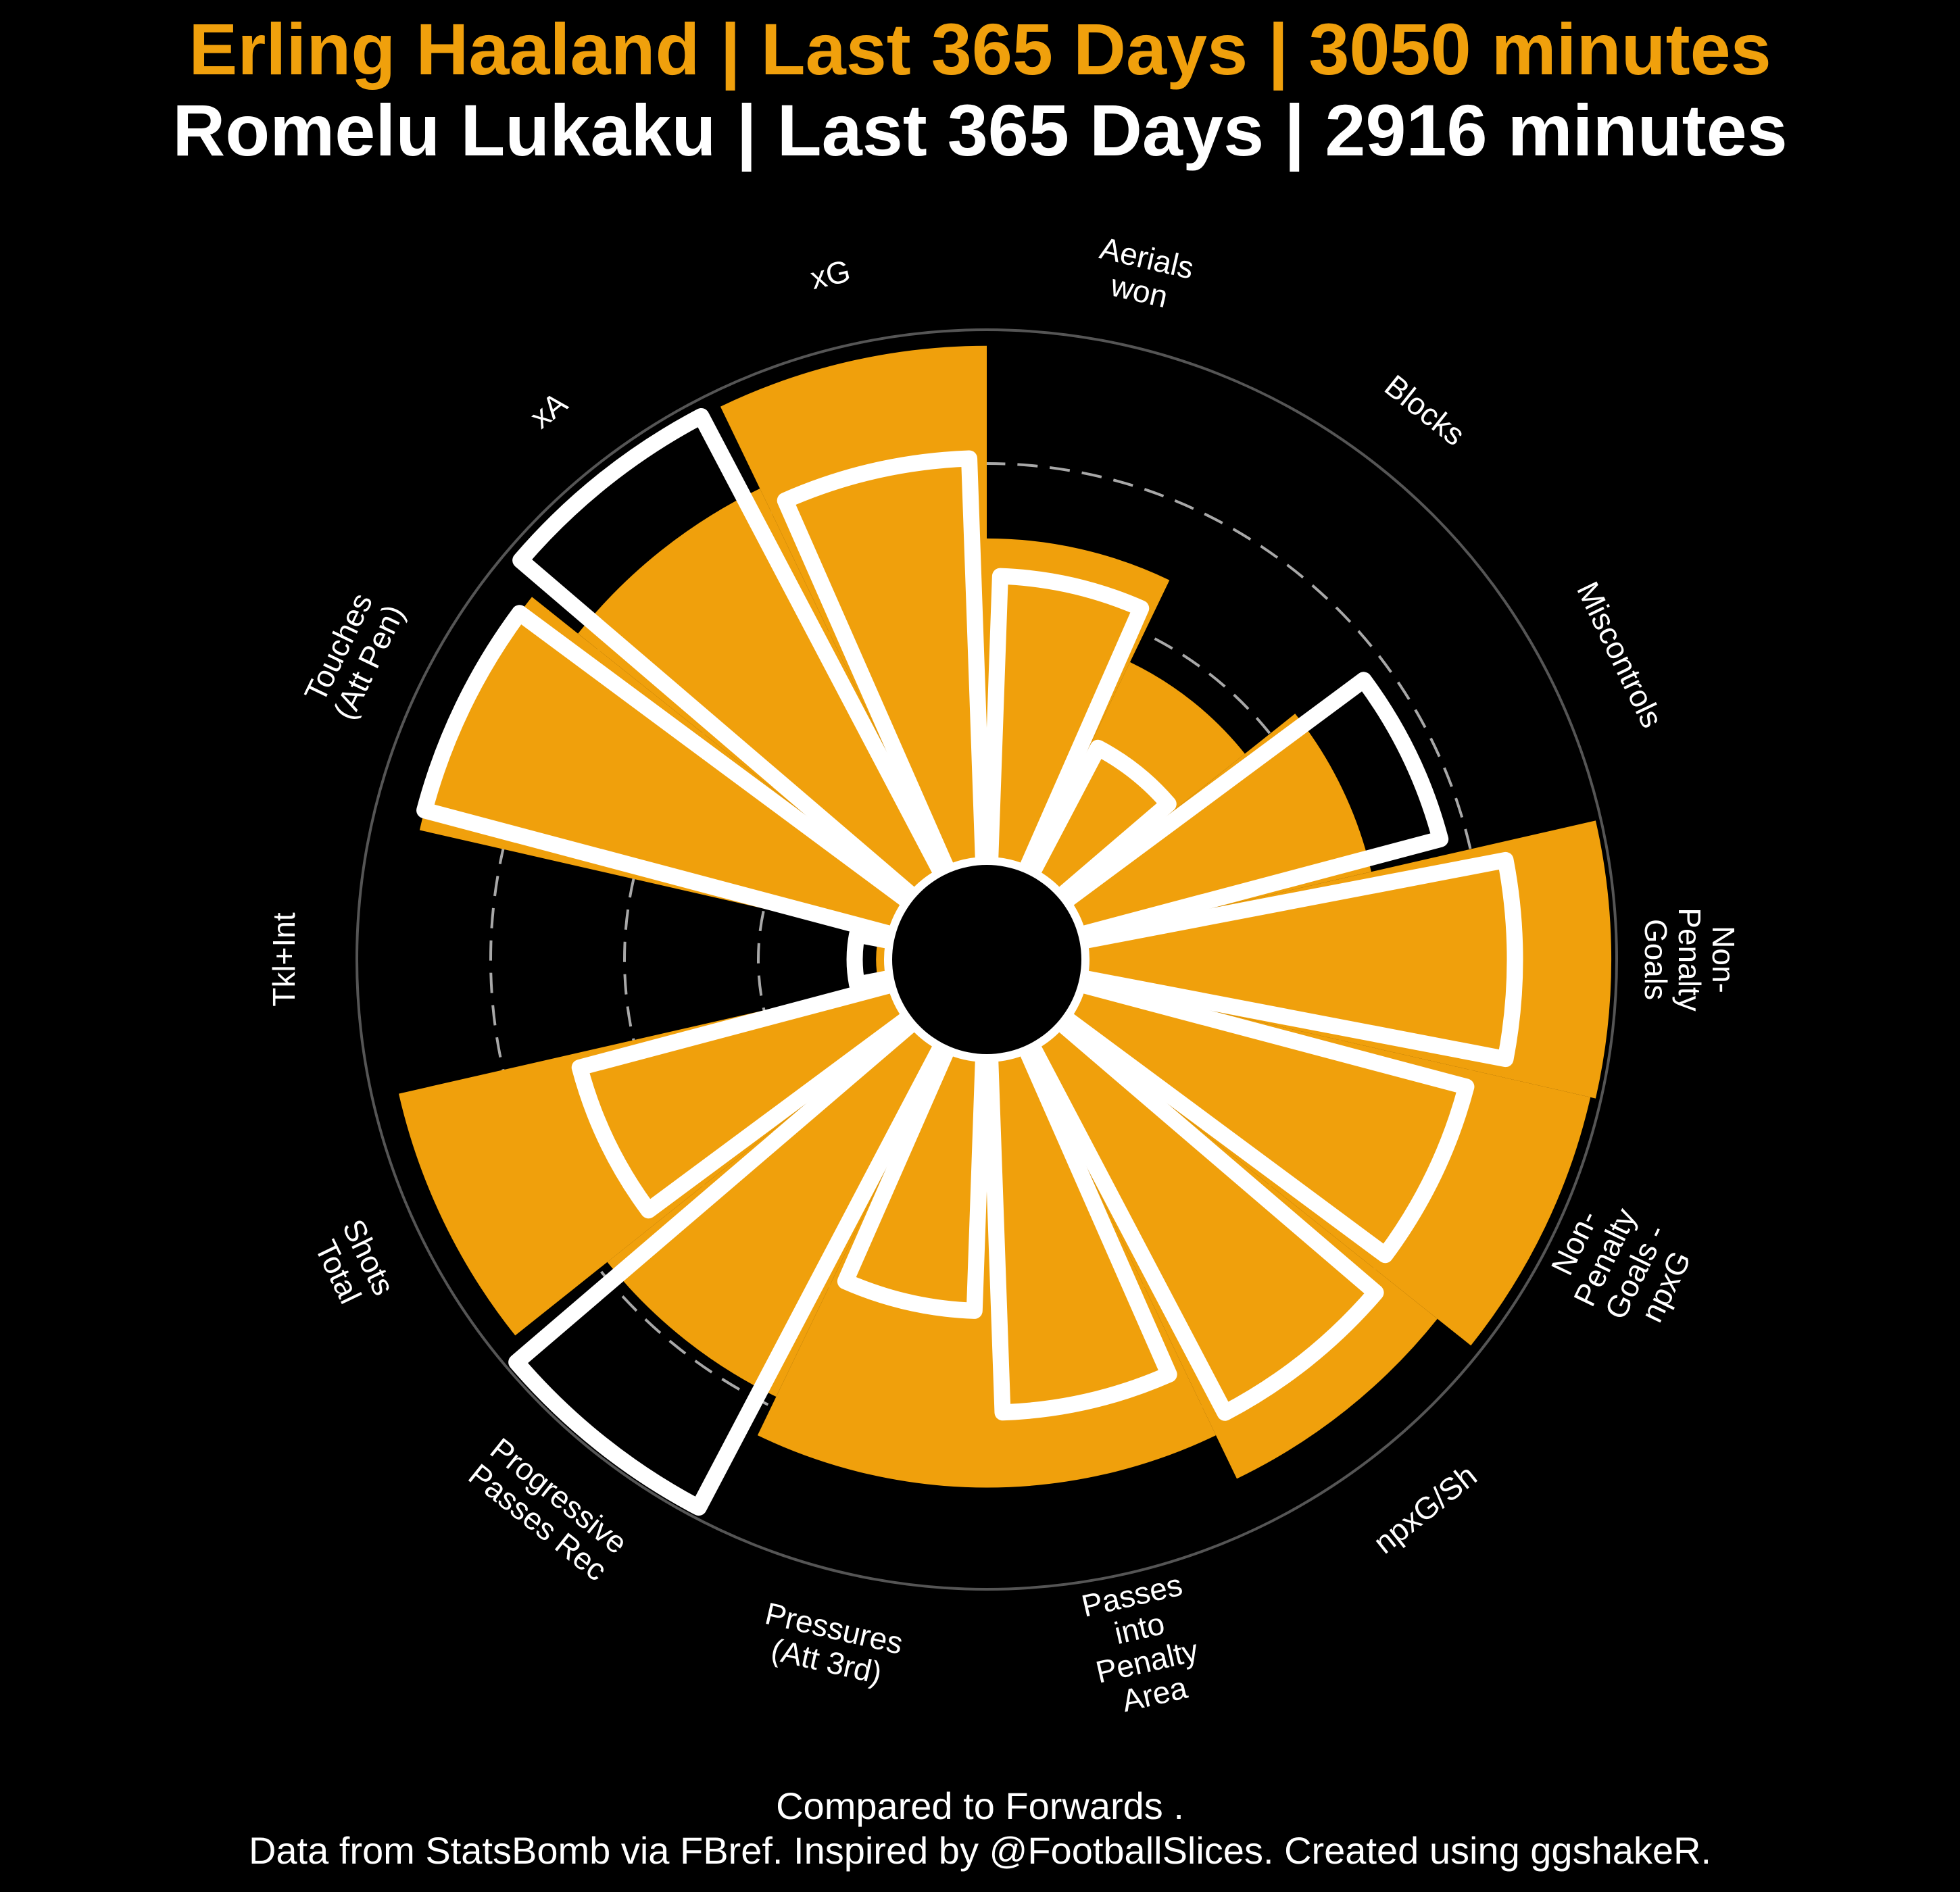 The width and height of the screenshot is (1960, 1892). I want to click on category-label: Pressures(Att 3rd), so click(834, 1643).